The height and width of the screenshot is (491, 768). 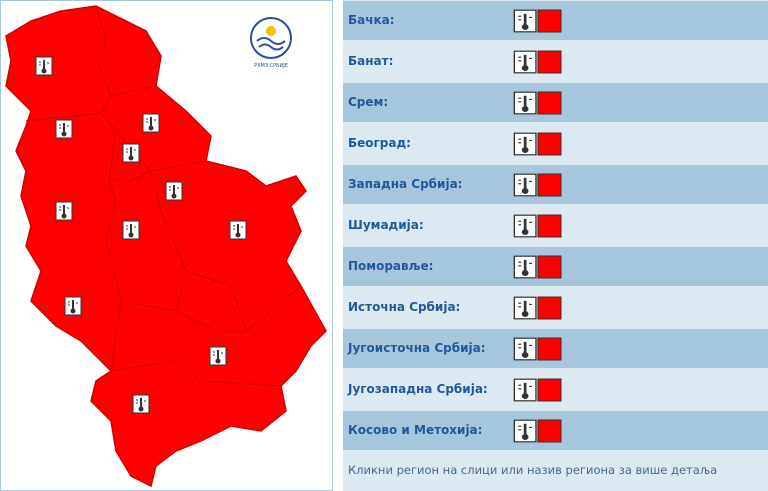 I want to click on region-row: Шумадија:, so click(x=555, y=225).